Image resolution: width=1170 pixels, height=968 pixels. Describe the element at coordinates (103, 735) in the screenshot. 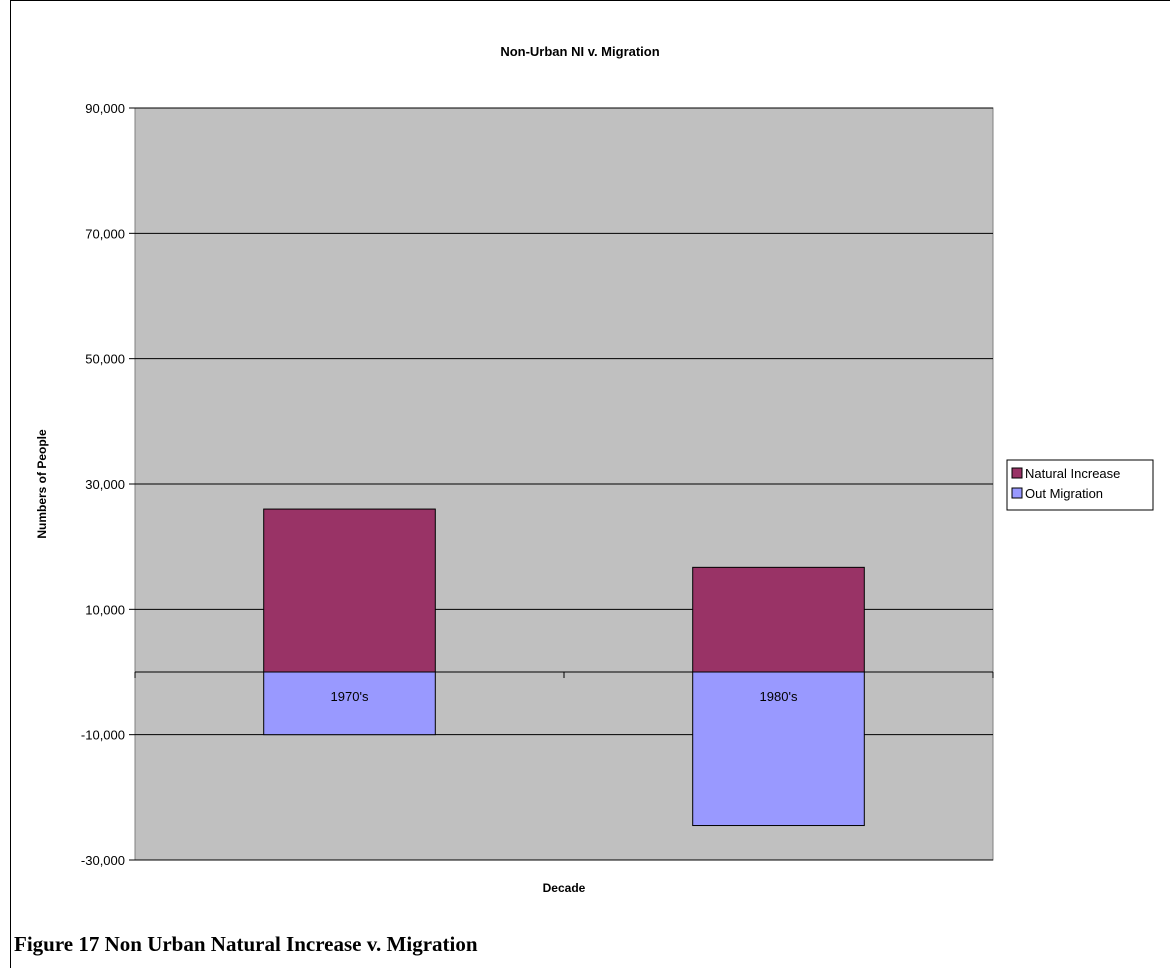

I see `y-tick-label: -10,000` at that location.